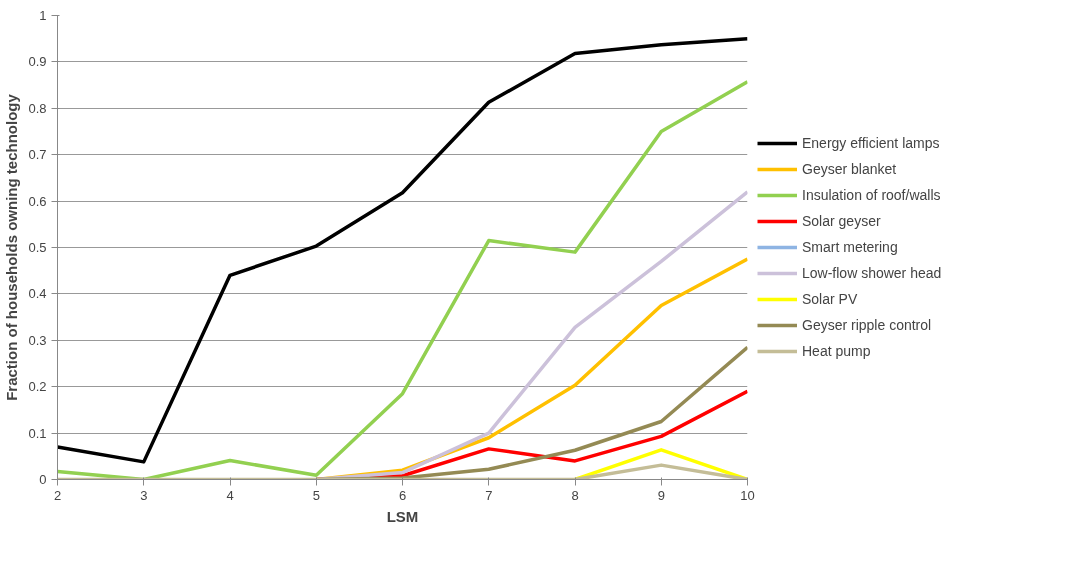  I want to click on legend-label: Smart metering, so click(850, 247).